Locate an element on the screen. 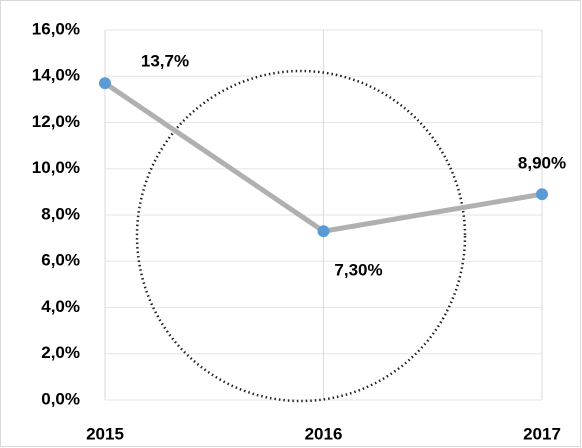 This screenshot has height=448, width=582. y-tick-label: 4,0% is located at coordinates (60, 306).